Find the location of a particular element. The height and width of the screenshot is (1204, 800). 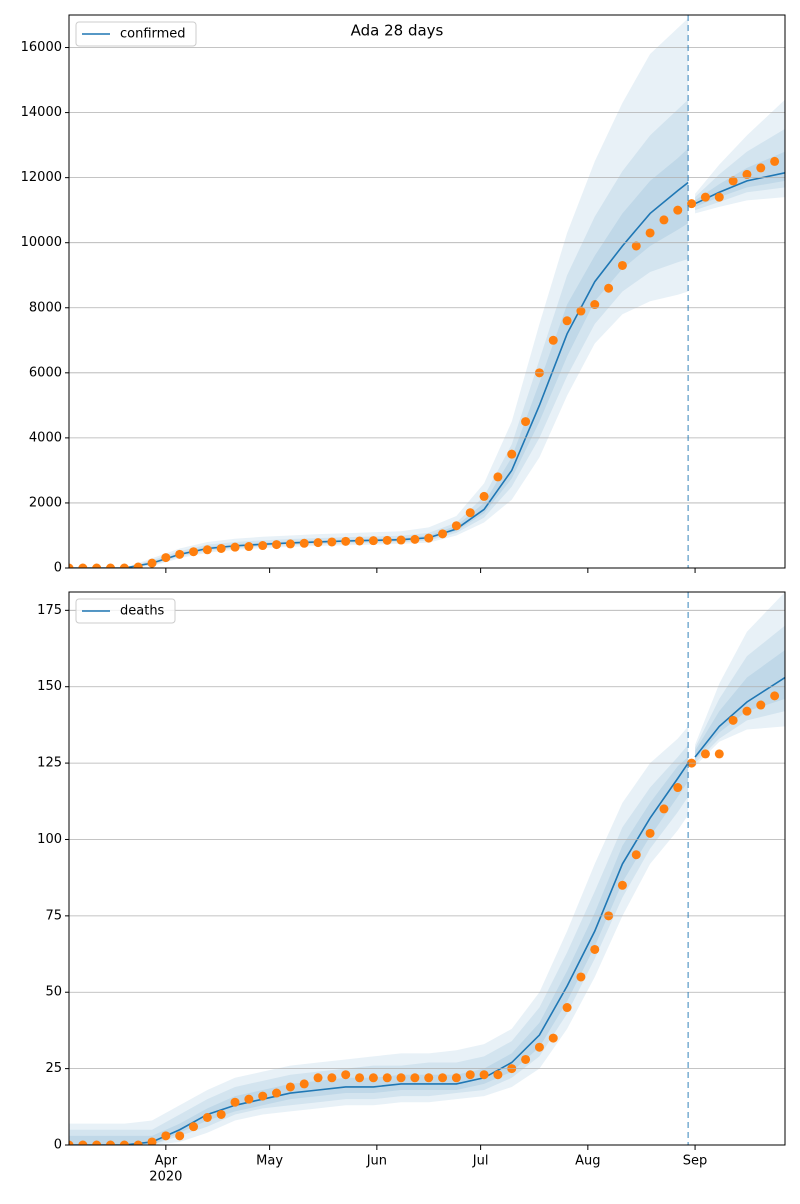

y-tick-label: 125 is located at coordinates (49, 763).